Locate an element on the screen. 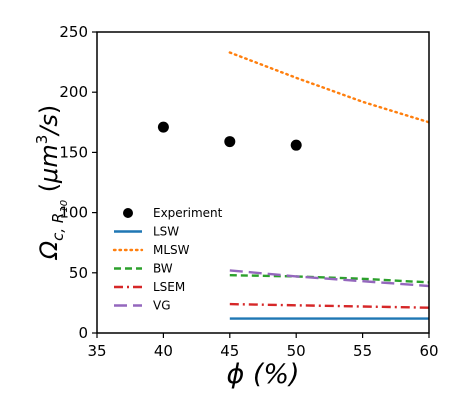 Image resolution: width=463 pixels, height=412 pixels. legend-label-experiment: Experiment is located at coordinates (188, 213).